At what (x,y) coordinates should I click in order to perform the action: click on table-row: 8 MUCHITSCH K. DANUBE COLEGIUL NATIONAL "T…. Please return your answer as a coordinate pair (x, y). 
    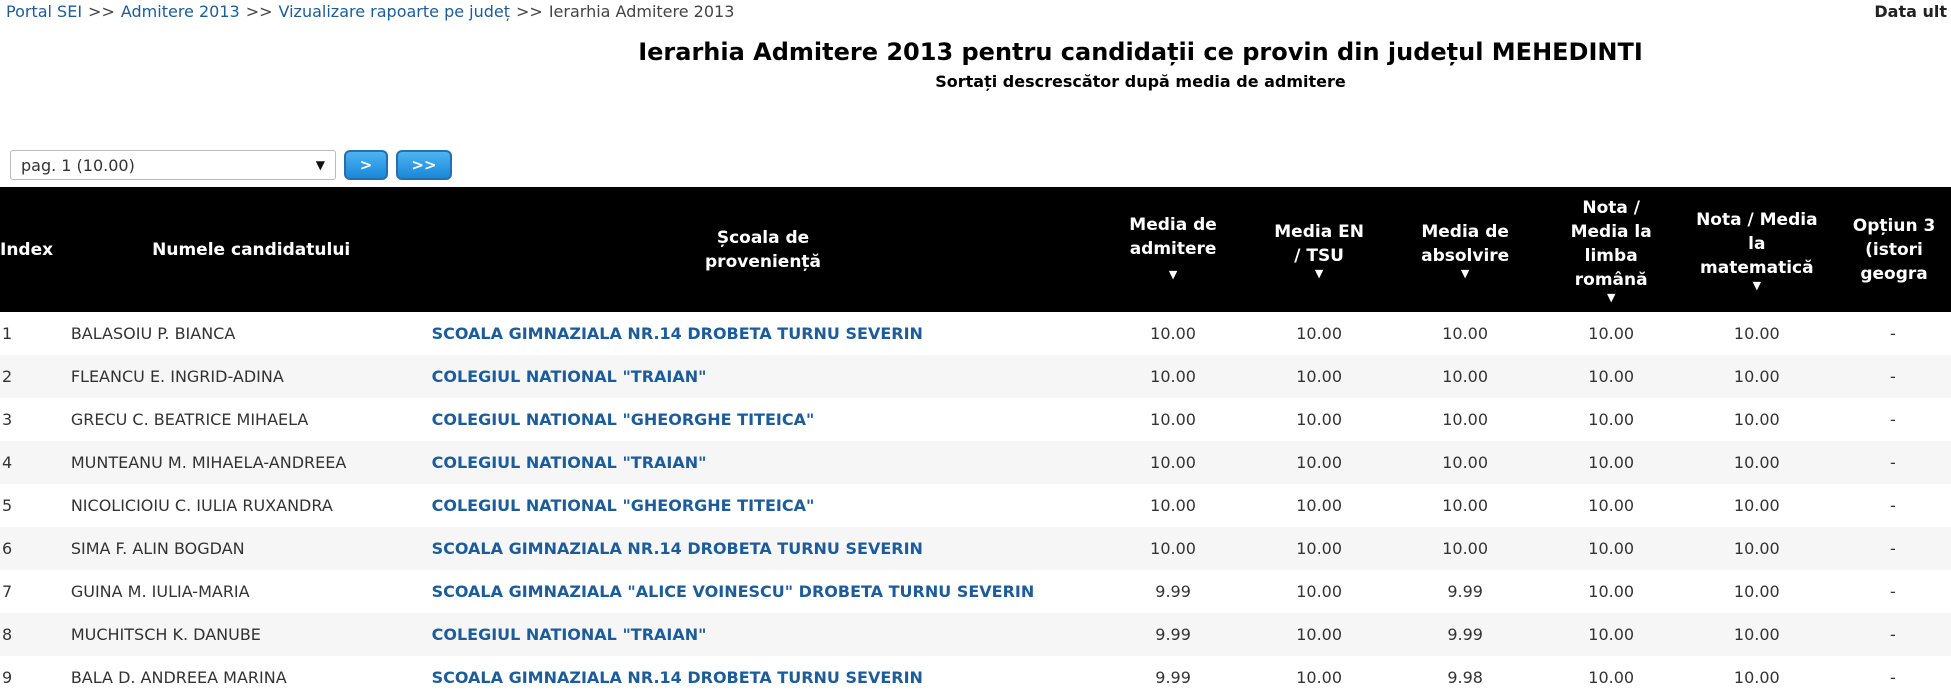
    Looking at the image, I should click on (975, 634).